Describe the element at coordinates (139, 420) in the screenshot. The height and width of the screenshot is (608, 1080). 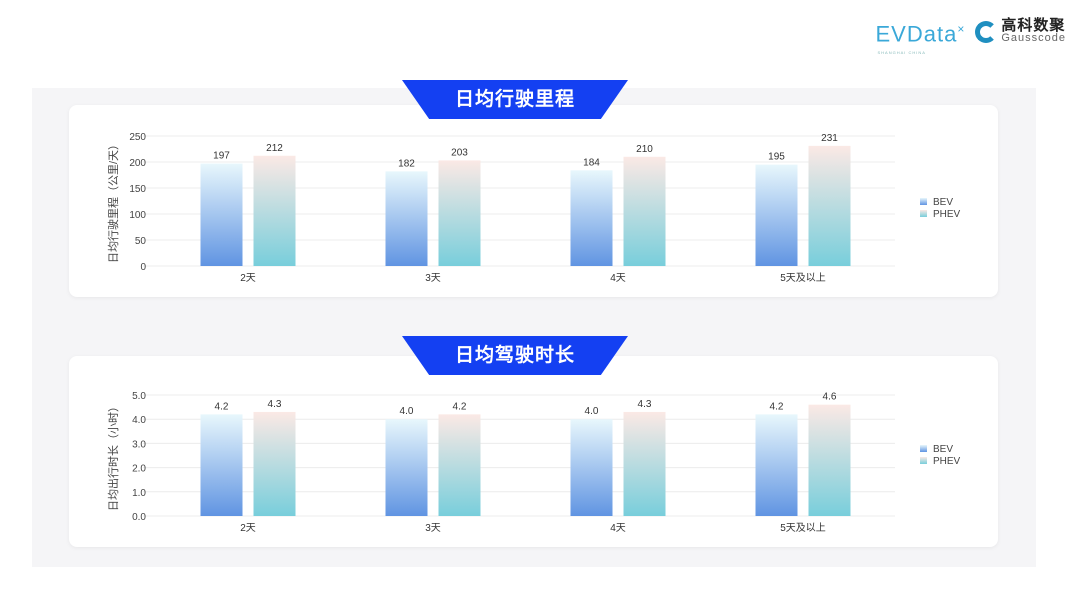
I see `y-tick-label: 4.0` at that location.